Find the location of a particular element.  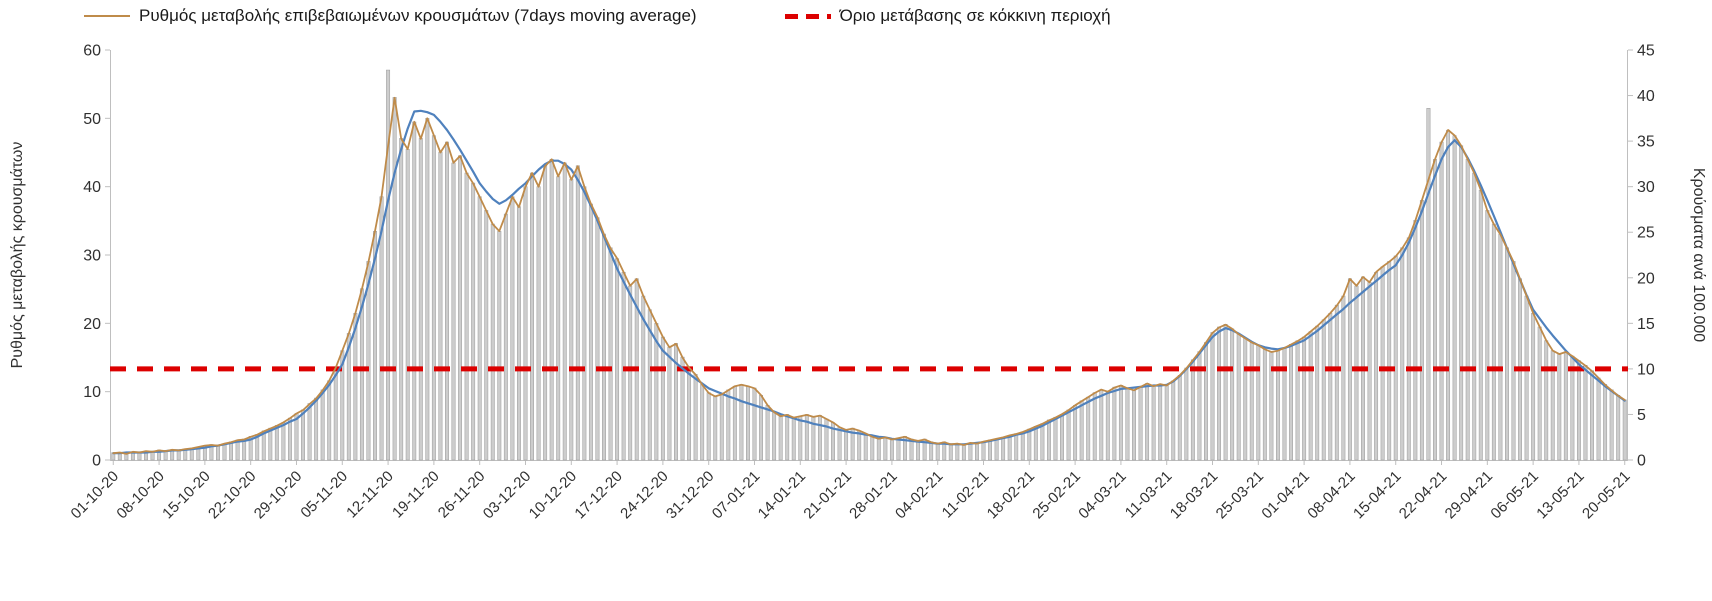

x-axis-tick-label: 12-11-20 is located at coordinates (370, 495).